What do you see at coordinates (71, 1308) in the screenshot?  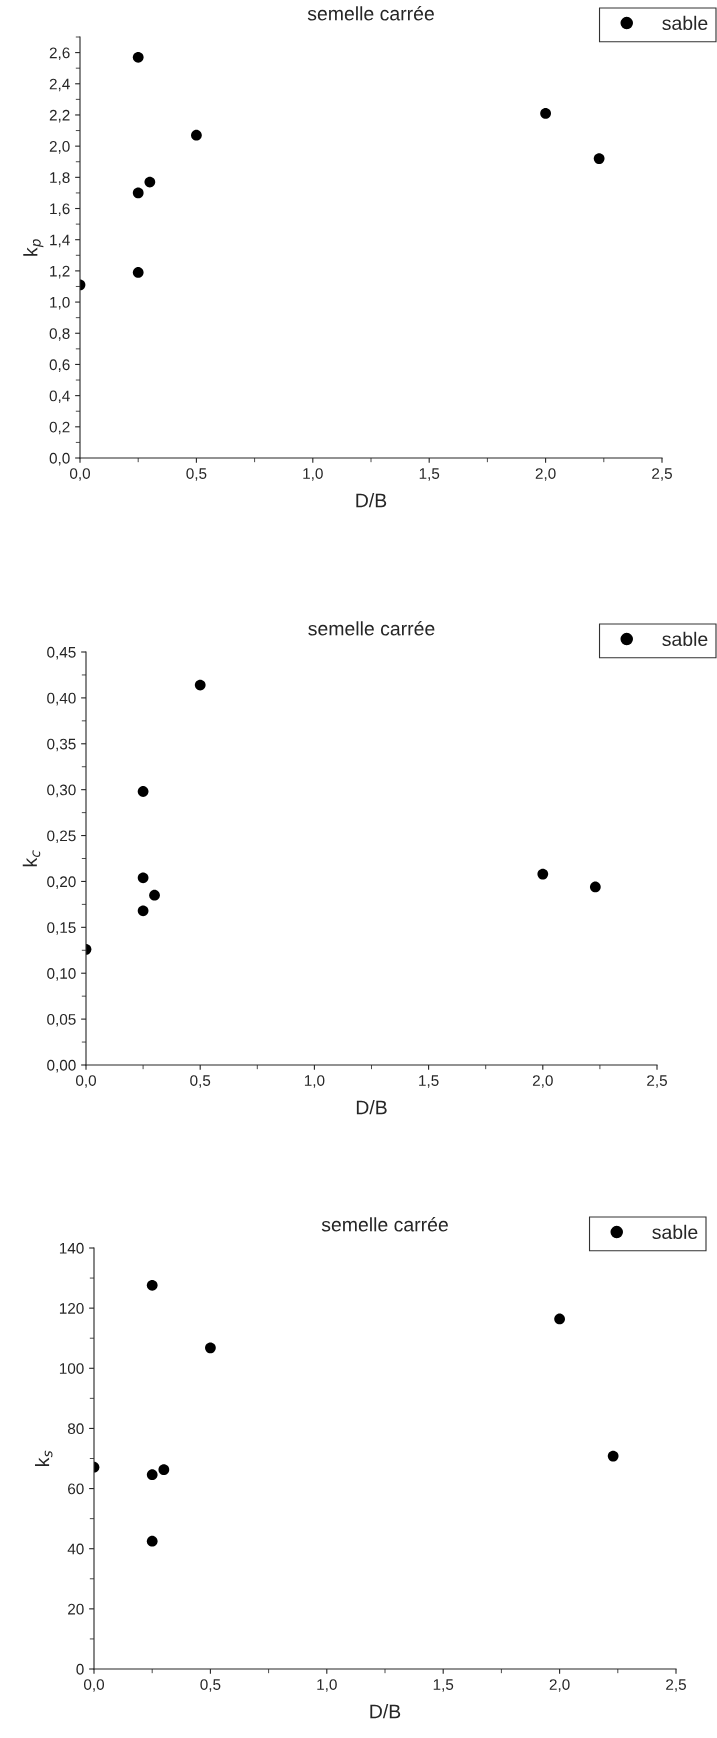 I see `y-tick-label: 120` at bounding box center [71, 1308].